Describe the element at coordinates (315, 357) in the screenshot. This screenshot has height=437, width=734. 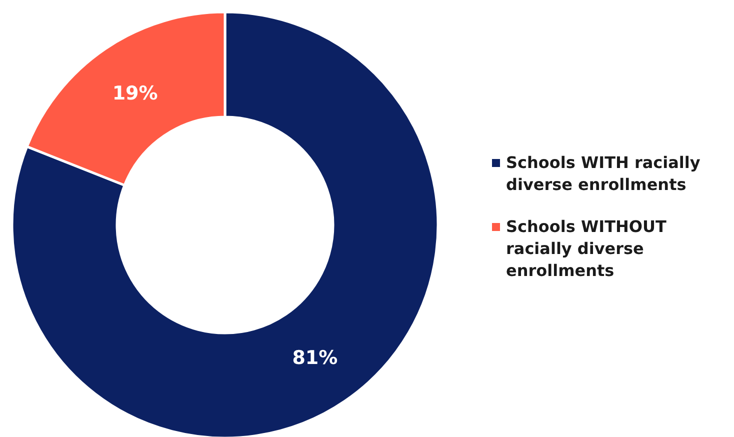
I see `data-label: 81%` at that location.